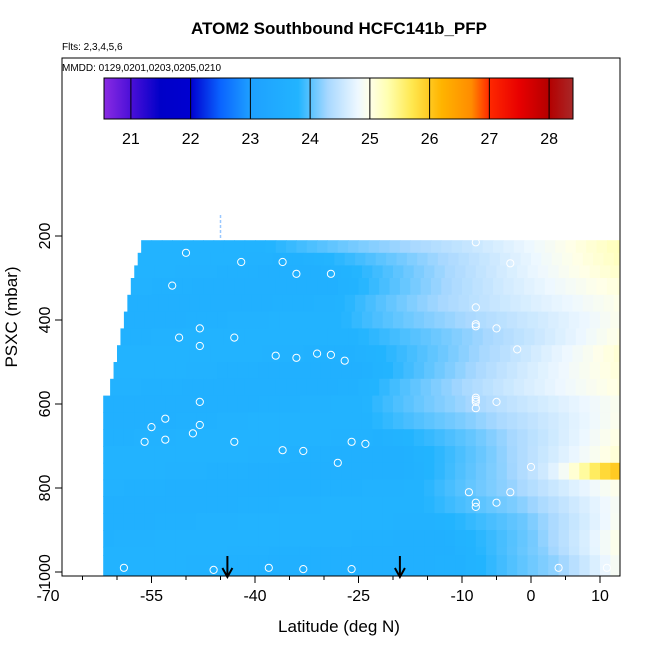 This screenshot has height=650, width=650. Describe the element at coordinates (338, 98) in the screenshot. I see `colorbar-gradient` at that location.